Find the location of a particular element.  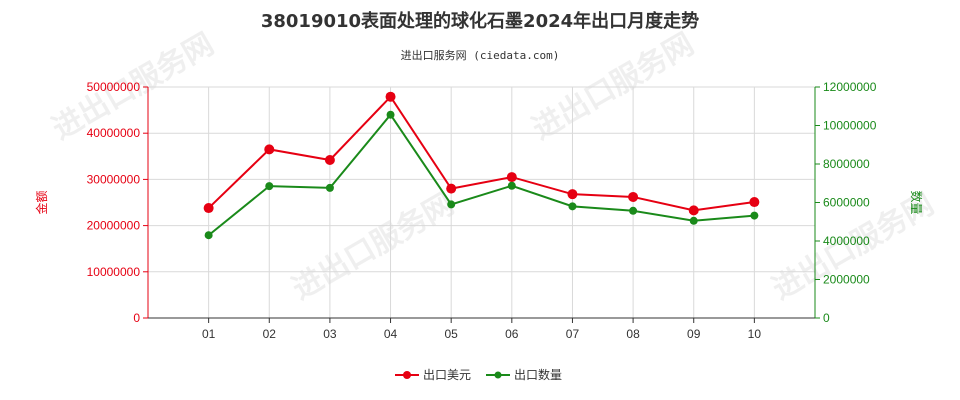

right-tick-label: 2000000 is located at coordinates (846, 280).